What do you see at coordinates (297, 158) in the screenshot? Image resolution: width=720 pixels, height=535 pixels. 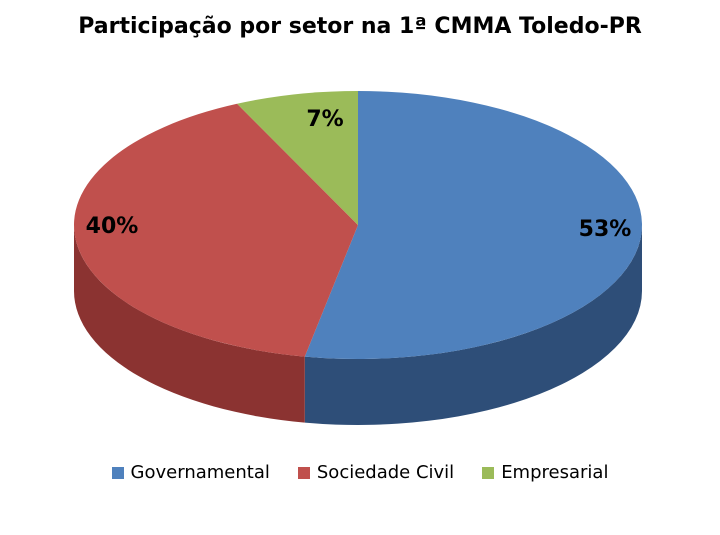 I see `pie-slice-empresarial` at bounding box center [297, 158].